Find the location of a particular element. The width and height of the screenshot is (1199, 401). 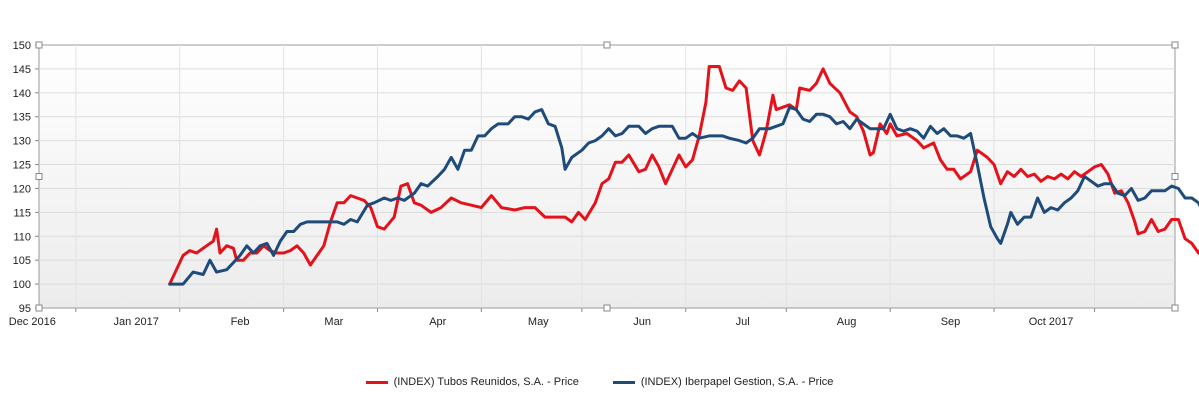

x-tick-label: Jan 2017 is located at coordinates (136, 322).